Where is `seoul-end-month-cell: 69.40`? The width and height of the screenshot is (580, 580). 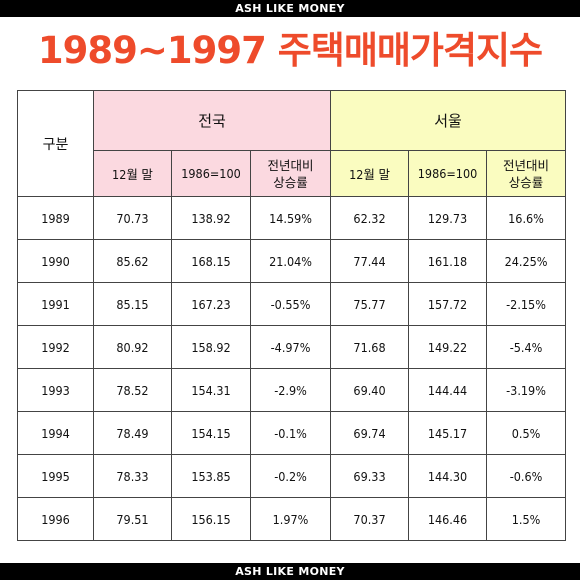 seoul-end-month-cell: 69.40 is located at coordinates (370, 390).